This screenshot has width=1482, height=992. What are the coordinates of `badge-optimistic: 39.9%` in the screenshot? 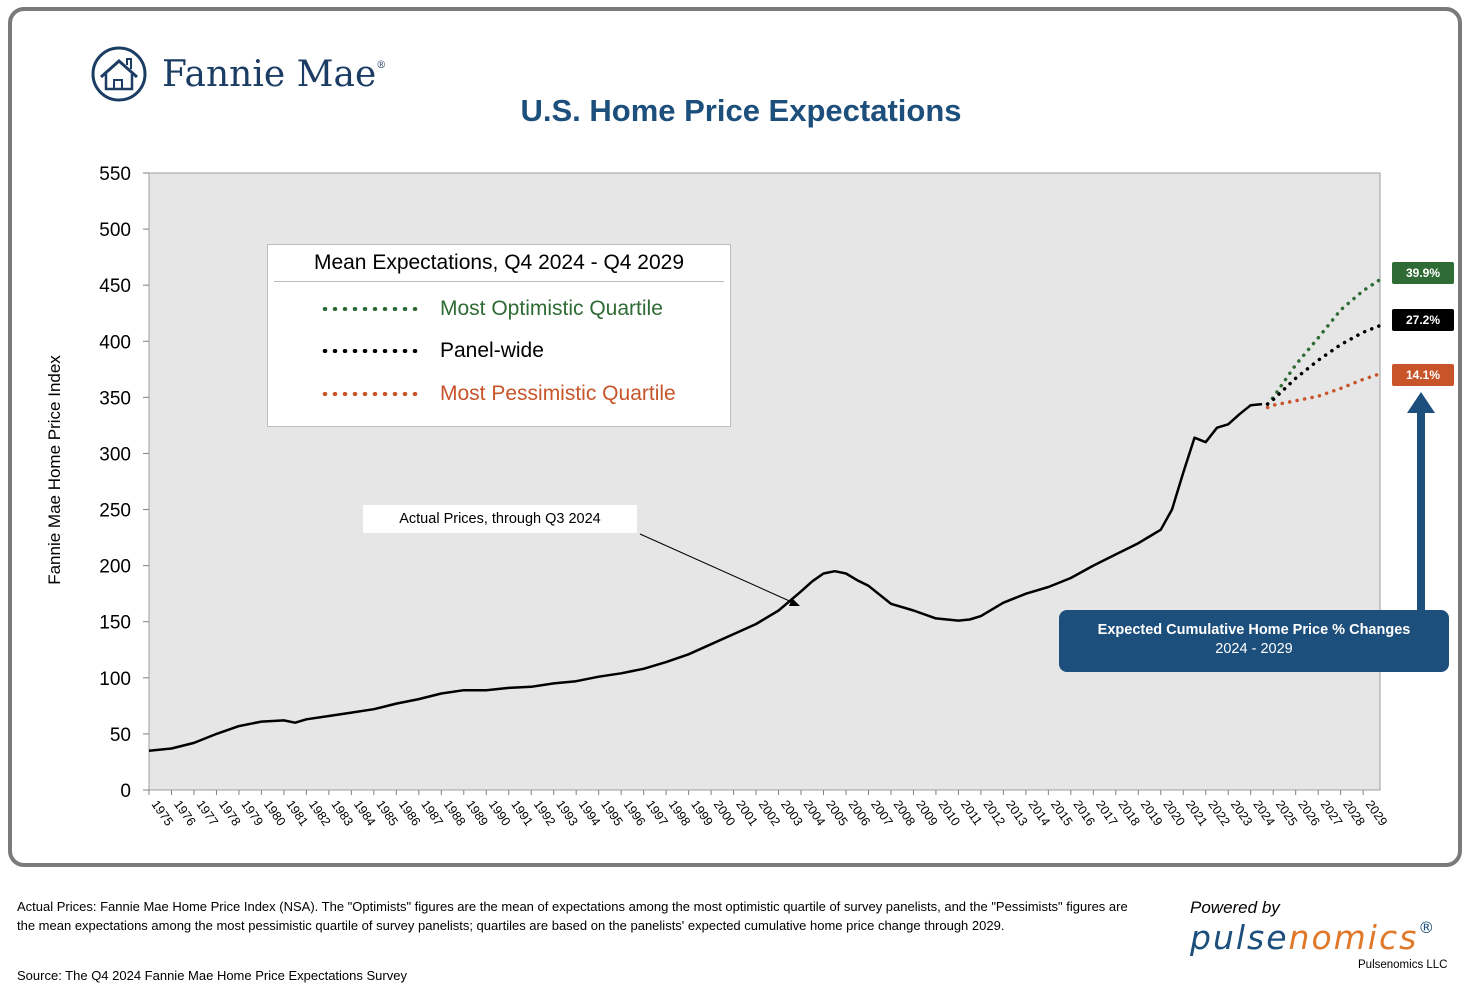 It's located at (1423, 273).